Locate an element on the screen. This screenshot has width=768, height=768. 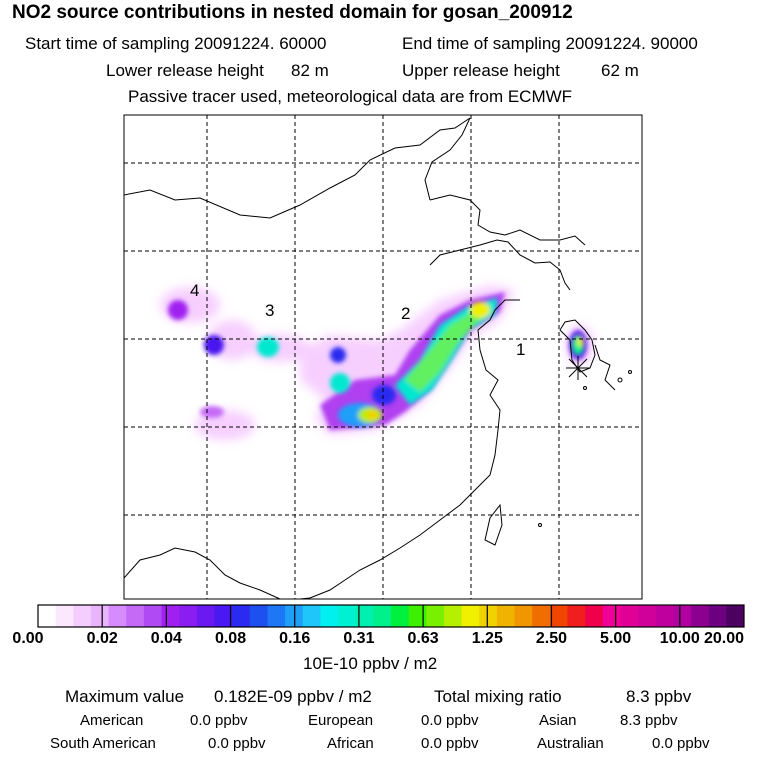
colorbar-tick-label: 0.31 is located at coordinates (359, 638).